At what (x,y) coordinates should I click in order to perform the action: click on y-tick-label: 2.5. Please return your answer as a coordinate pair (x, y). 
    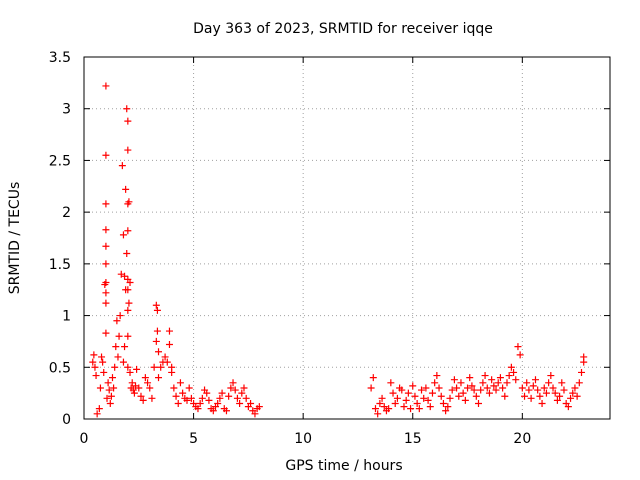
    Looking at the image, I should click on (60, 161).